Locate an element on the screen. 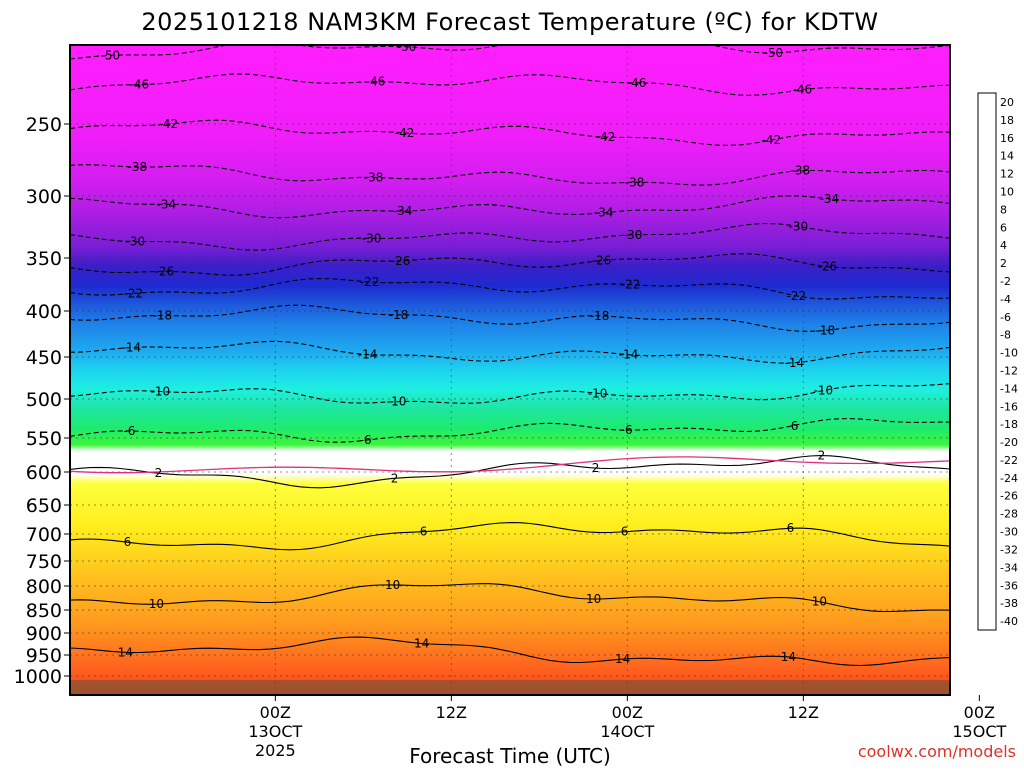 The height and width of the screenshot is (772, 1024). y-tick-label: 500 is located at coordinates (44, 400).